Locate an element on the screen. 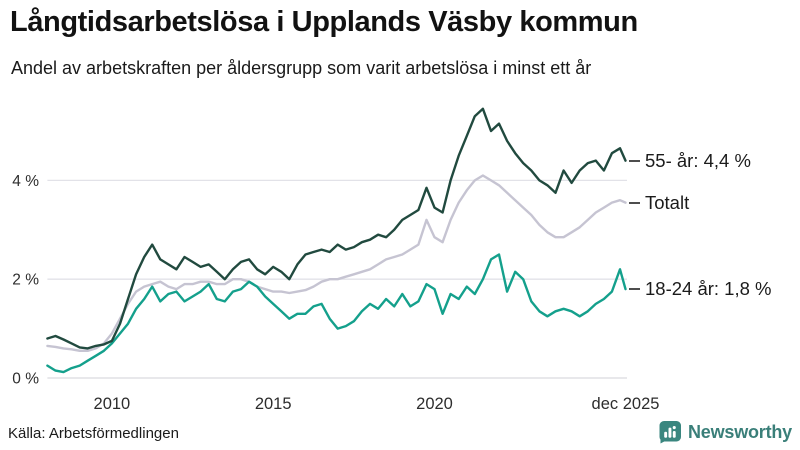 The image size is (800, 450). x-tick-label: dec 2025 is located at coordinates (626, 404).